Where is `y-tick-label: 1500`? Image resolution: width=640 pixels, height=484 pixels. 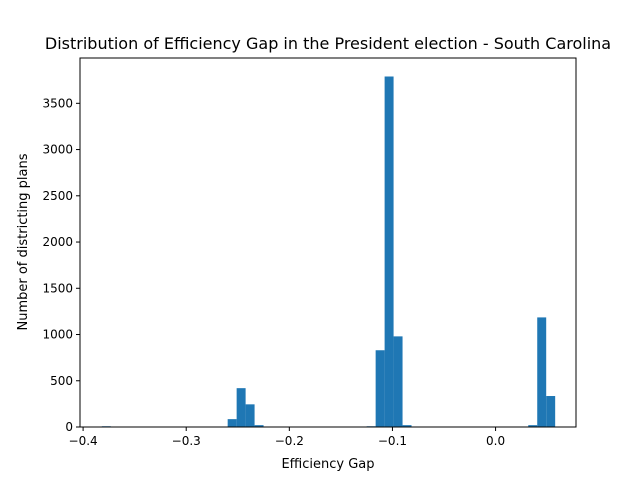 y-tick-label: 1500 is located at coordinates (57, 288).